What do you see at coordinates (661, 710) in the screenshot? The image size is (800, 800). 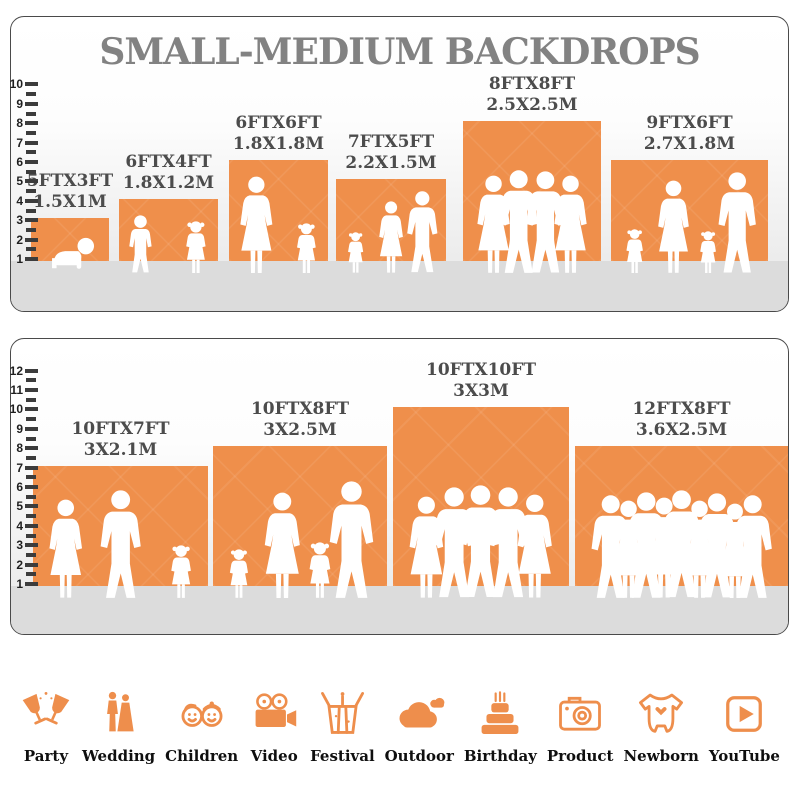 I see `category-newborn: Newborn` at bounding box center [661, 710].